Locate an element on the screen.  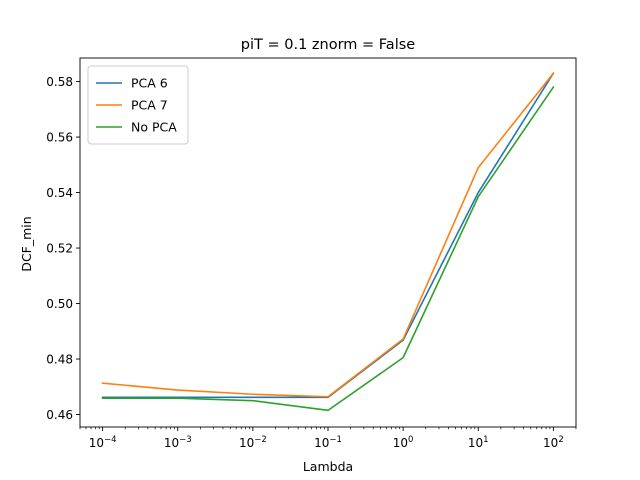
y-tick-label: 0.48 is located at coordinates (59, 359).